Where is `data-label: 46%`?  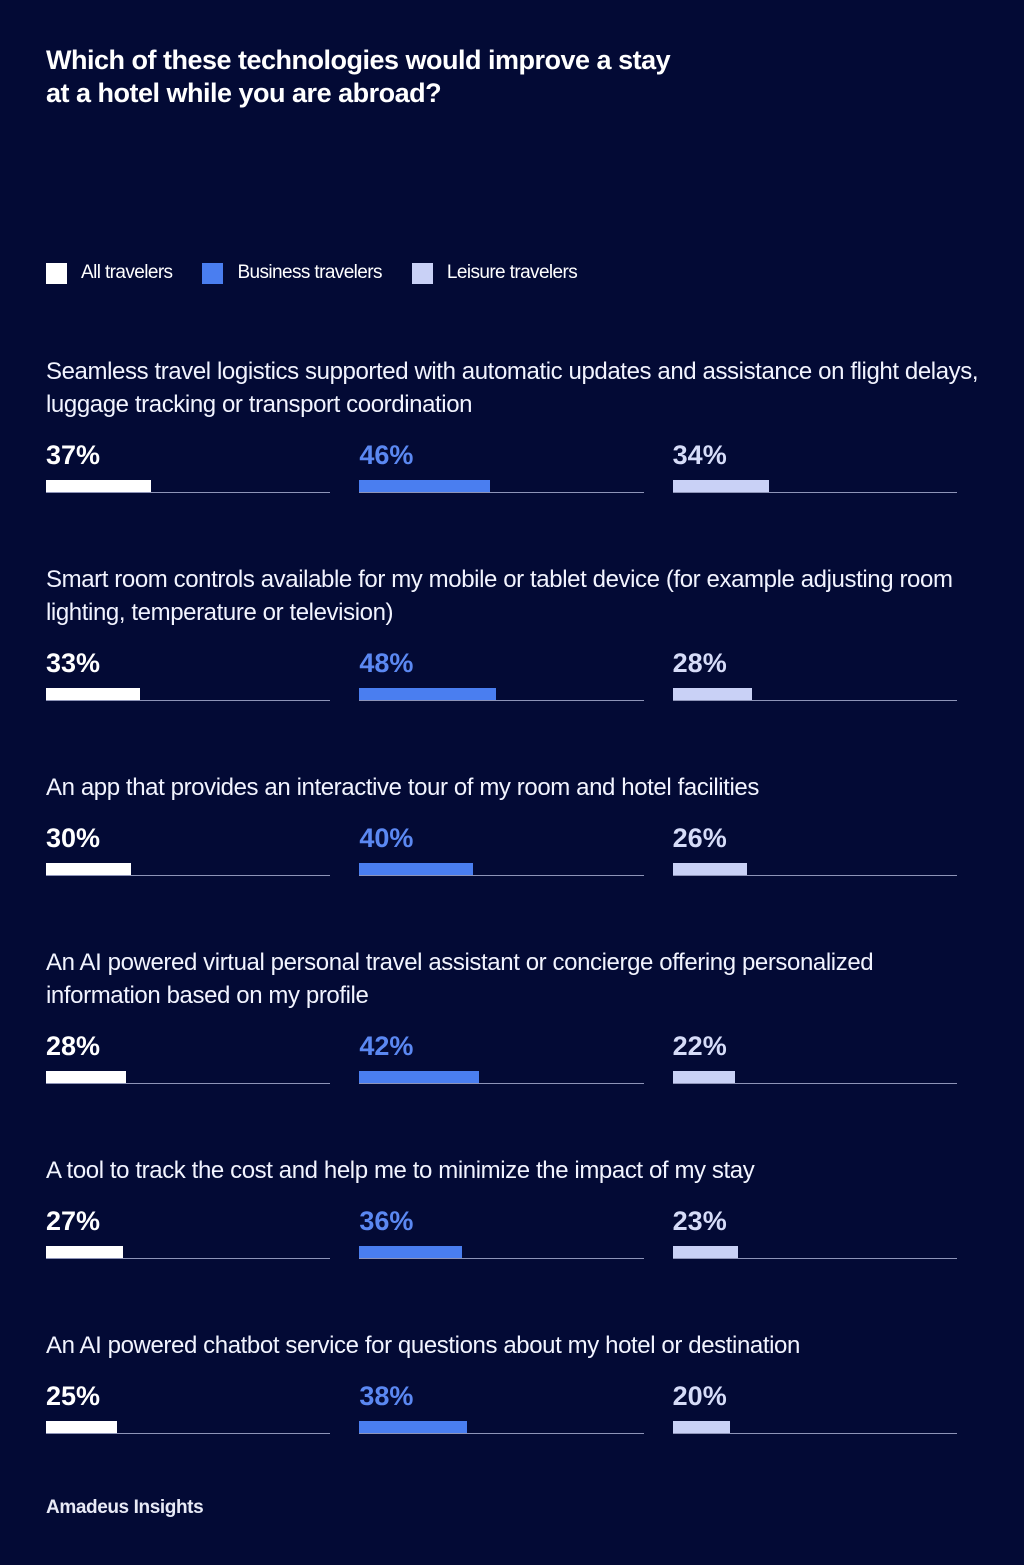 data-label: 46% is located at coordinates (386, 455).